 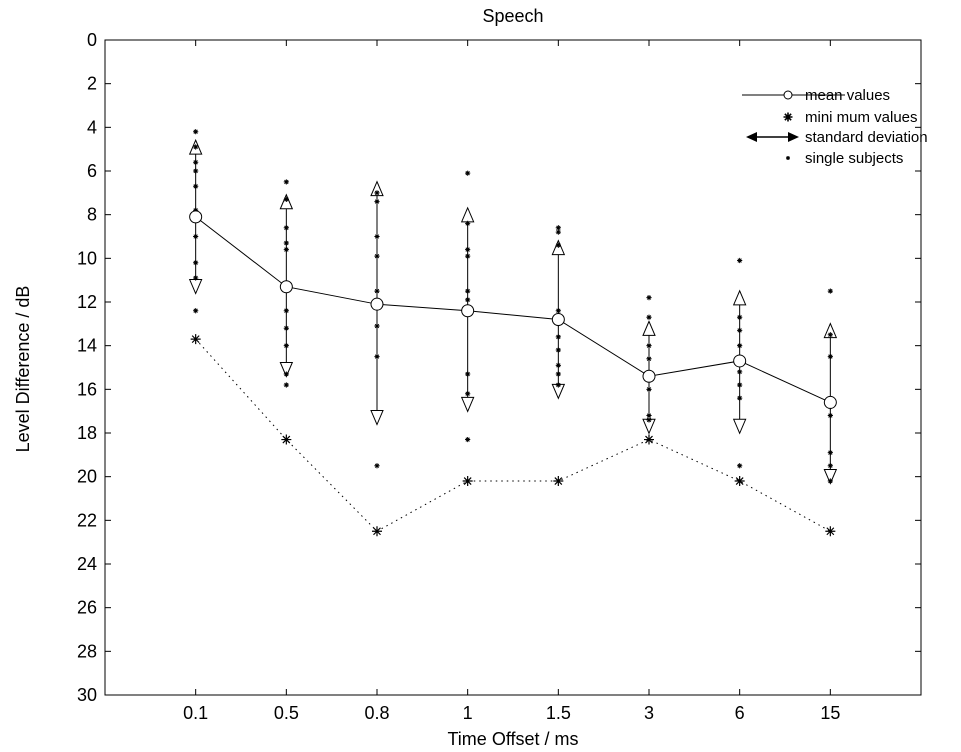 I want to click on legend-single-marker, so click(x=788, y=158).